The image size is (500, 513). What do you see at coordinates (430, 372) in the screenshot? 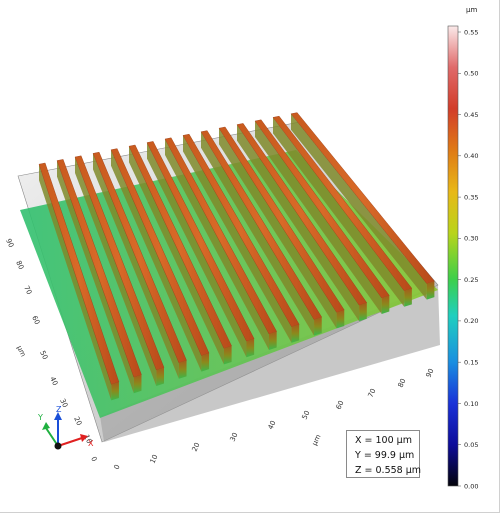
I see `x-tick-label: 90` at bounding box center [430, 372].